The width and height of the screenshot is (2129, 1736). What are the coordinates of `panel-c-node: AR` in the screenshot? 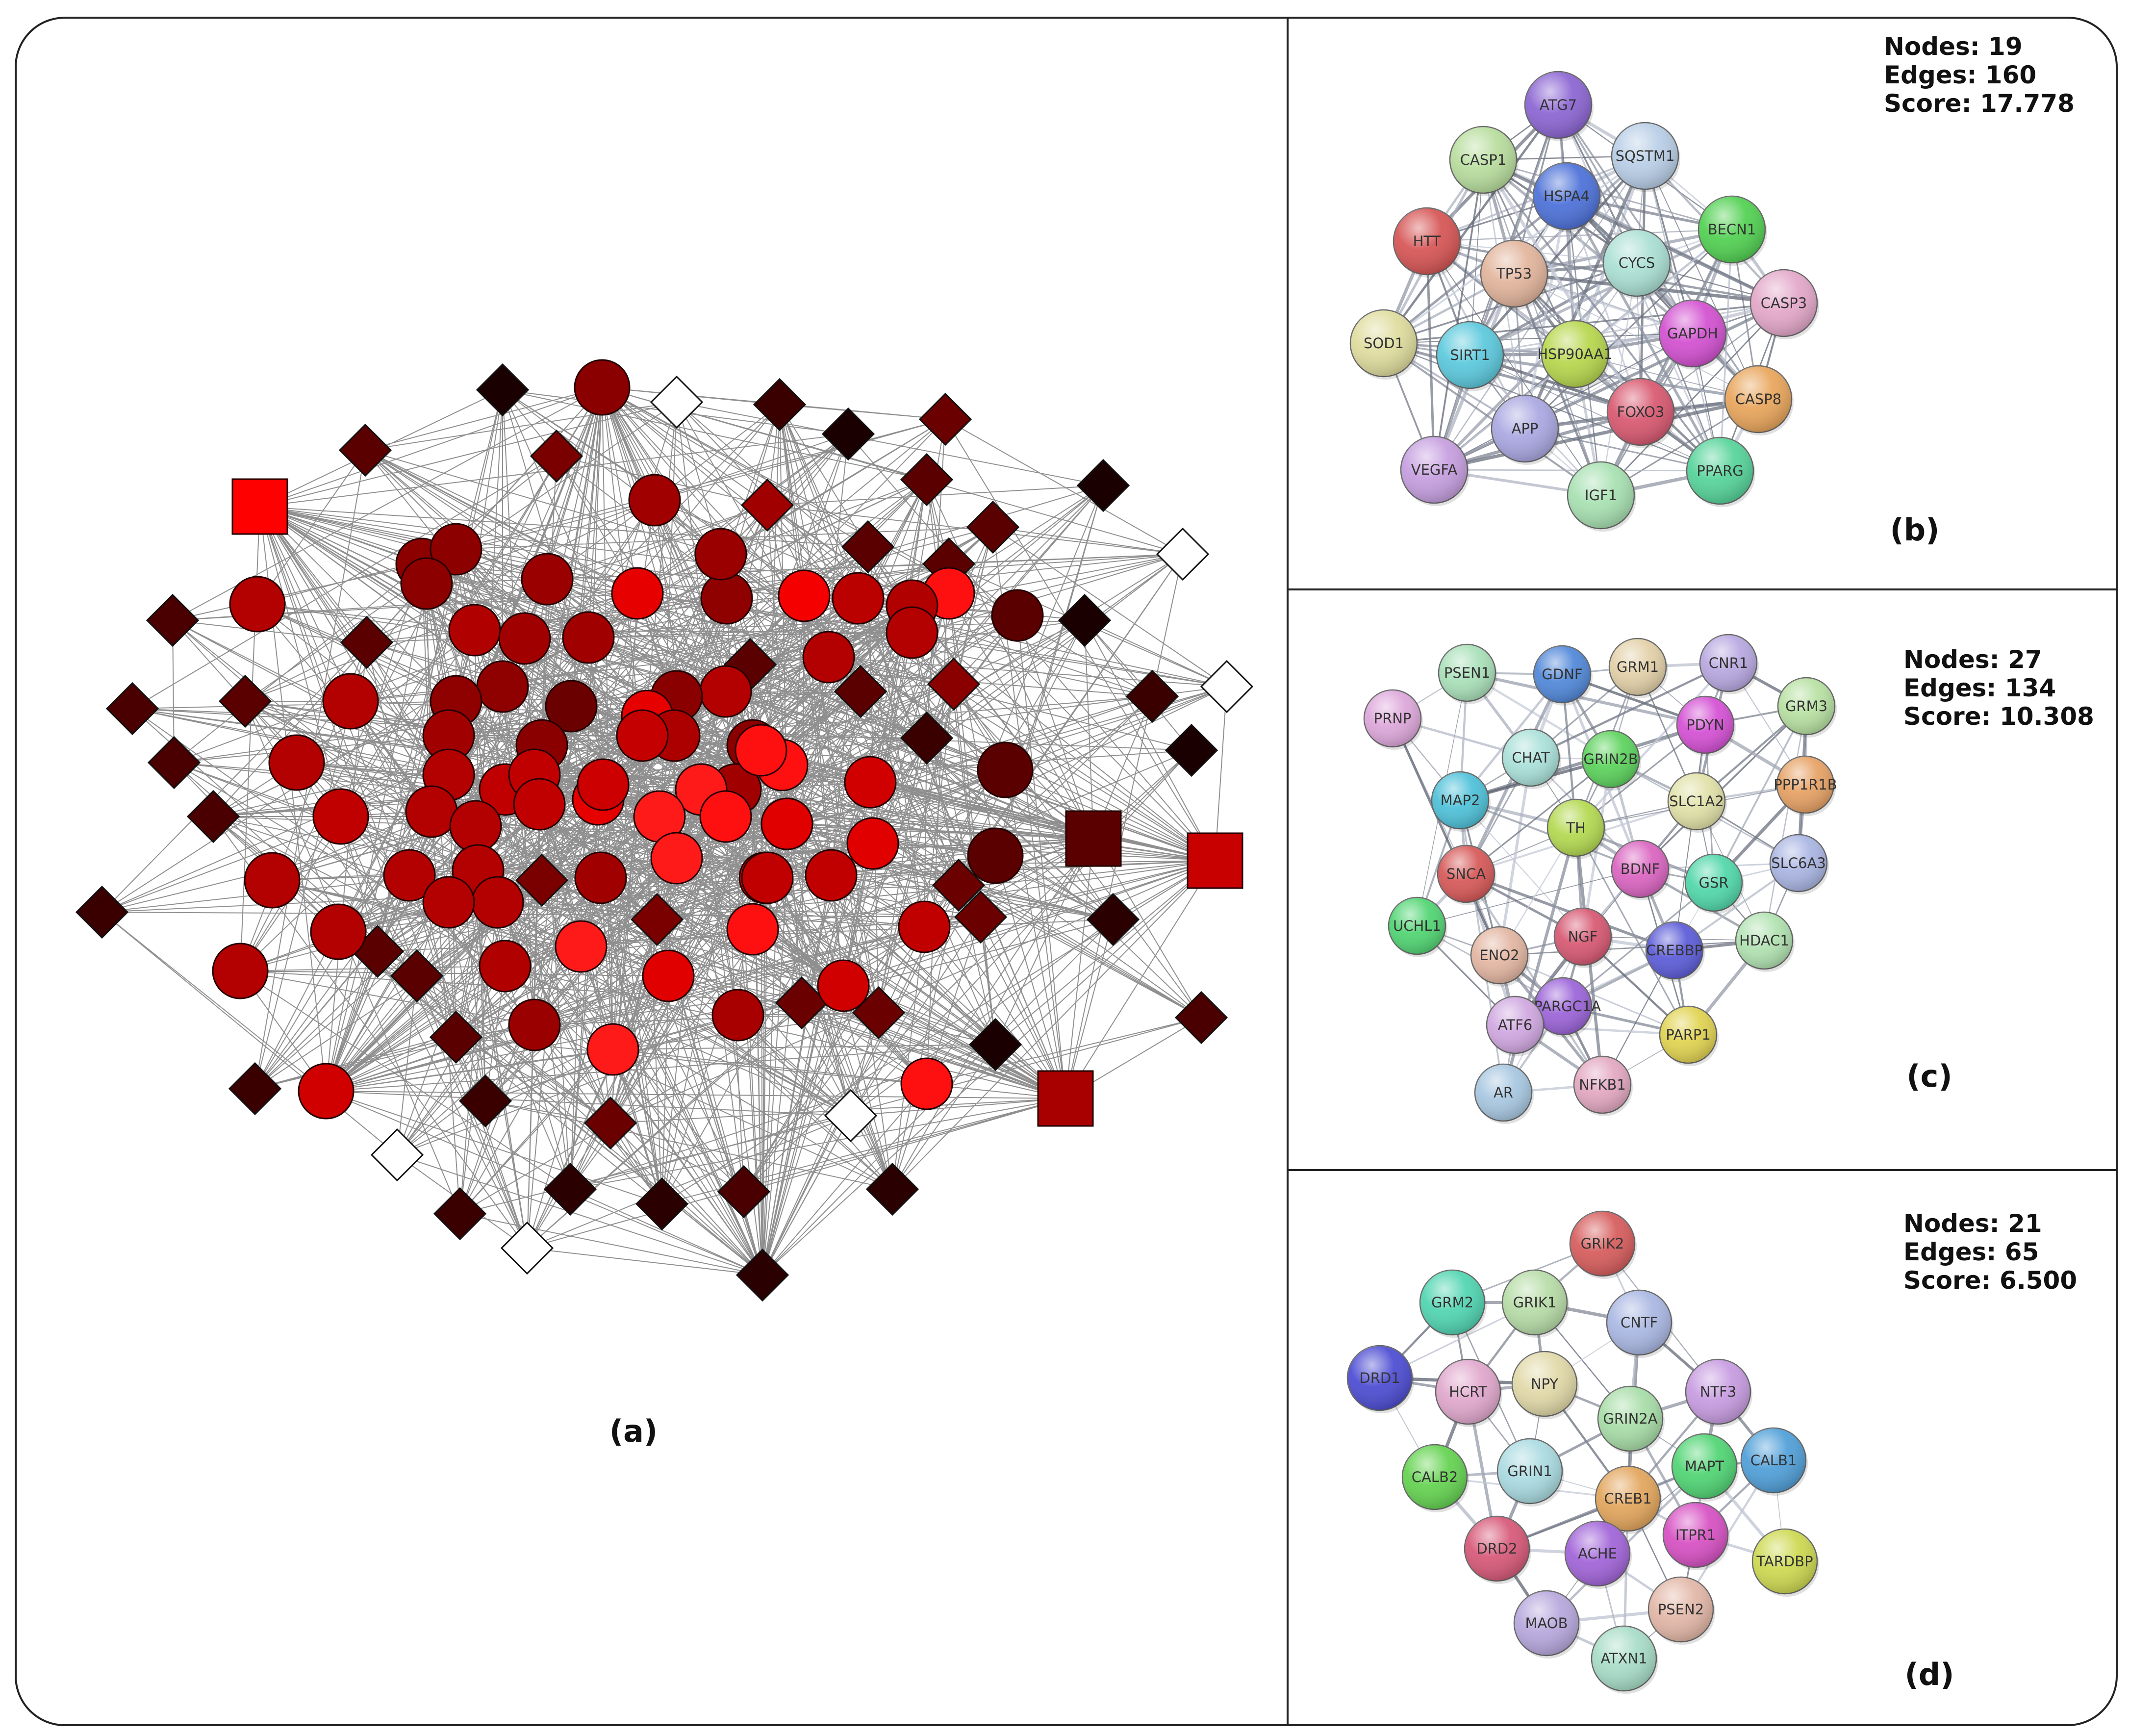 It's located at (1504, 1093).